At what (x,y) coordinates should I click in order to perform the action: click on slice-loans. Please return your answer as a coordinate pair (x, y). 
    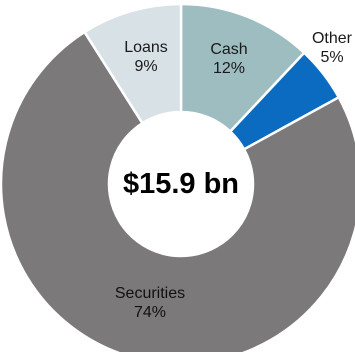
    Looking at the image, I should click on (133, 63).